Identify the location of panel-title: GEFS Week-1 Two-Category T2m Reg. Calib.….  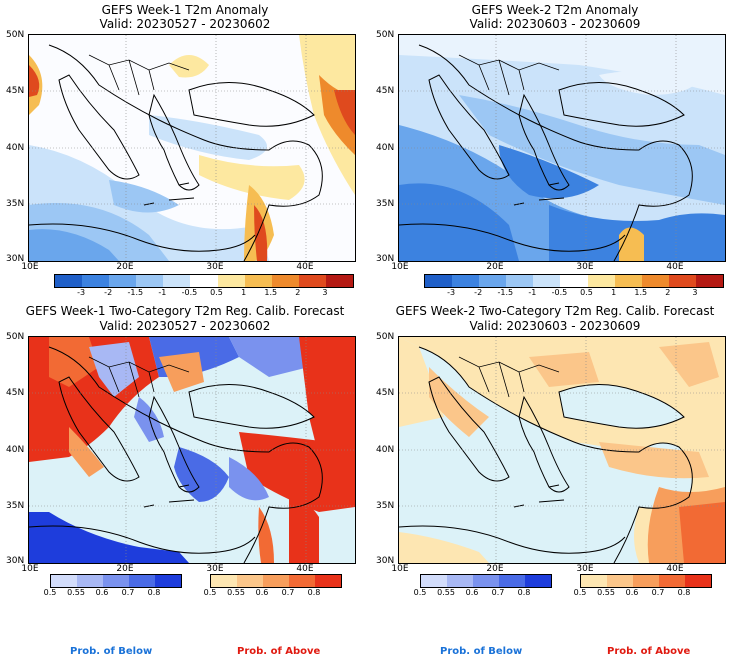
(185, 311).